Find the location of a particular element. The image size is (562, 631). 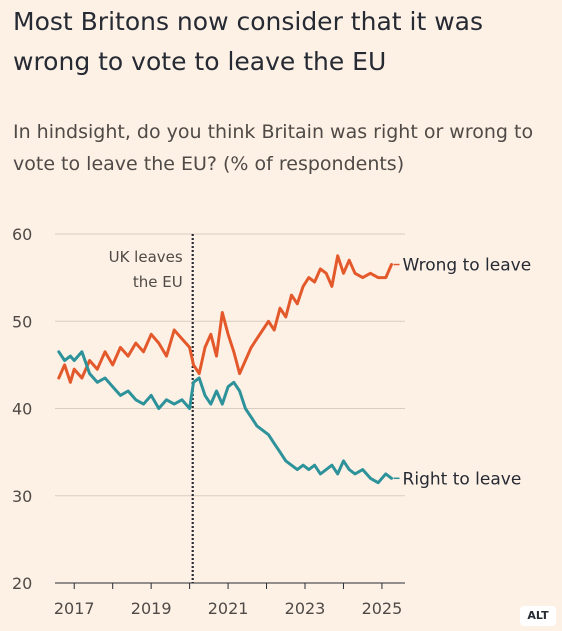

y-tick-label-20: 20 is located at coordinates (22, 583).